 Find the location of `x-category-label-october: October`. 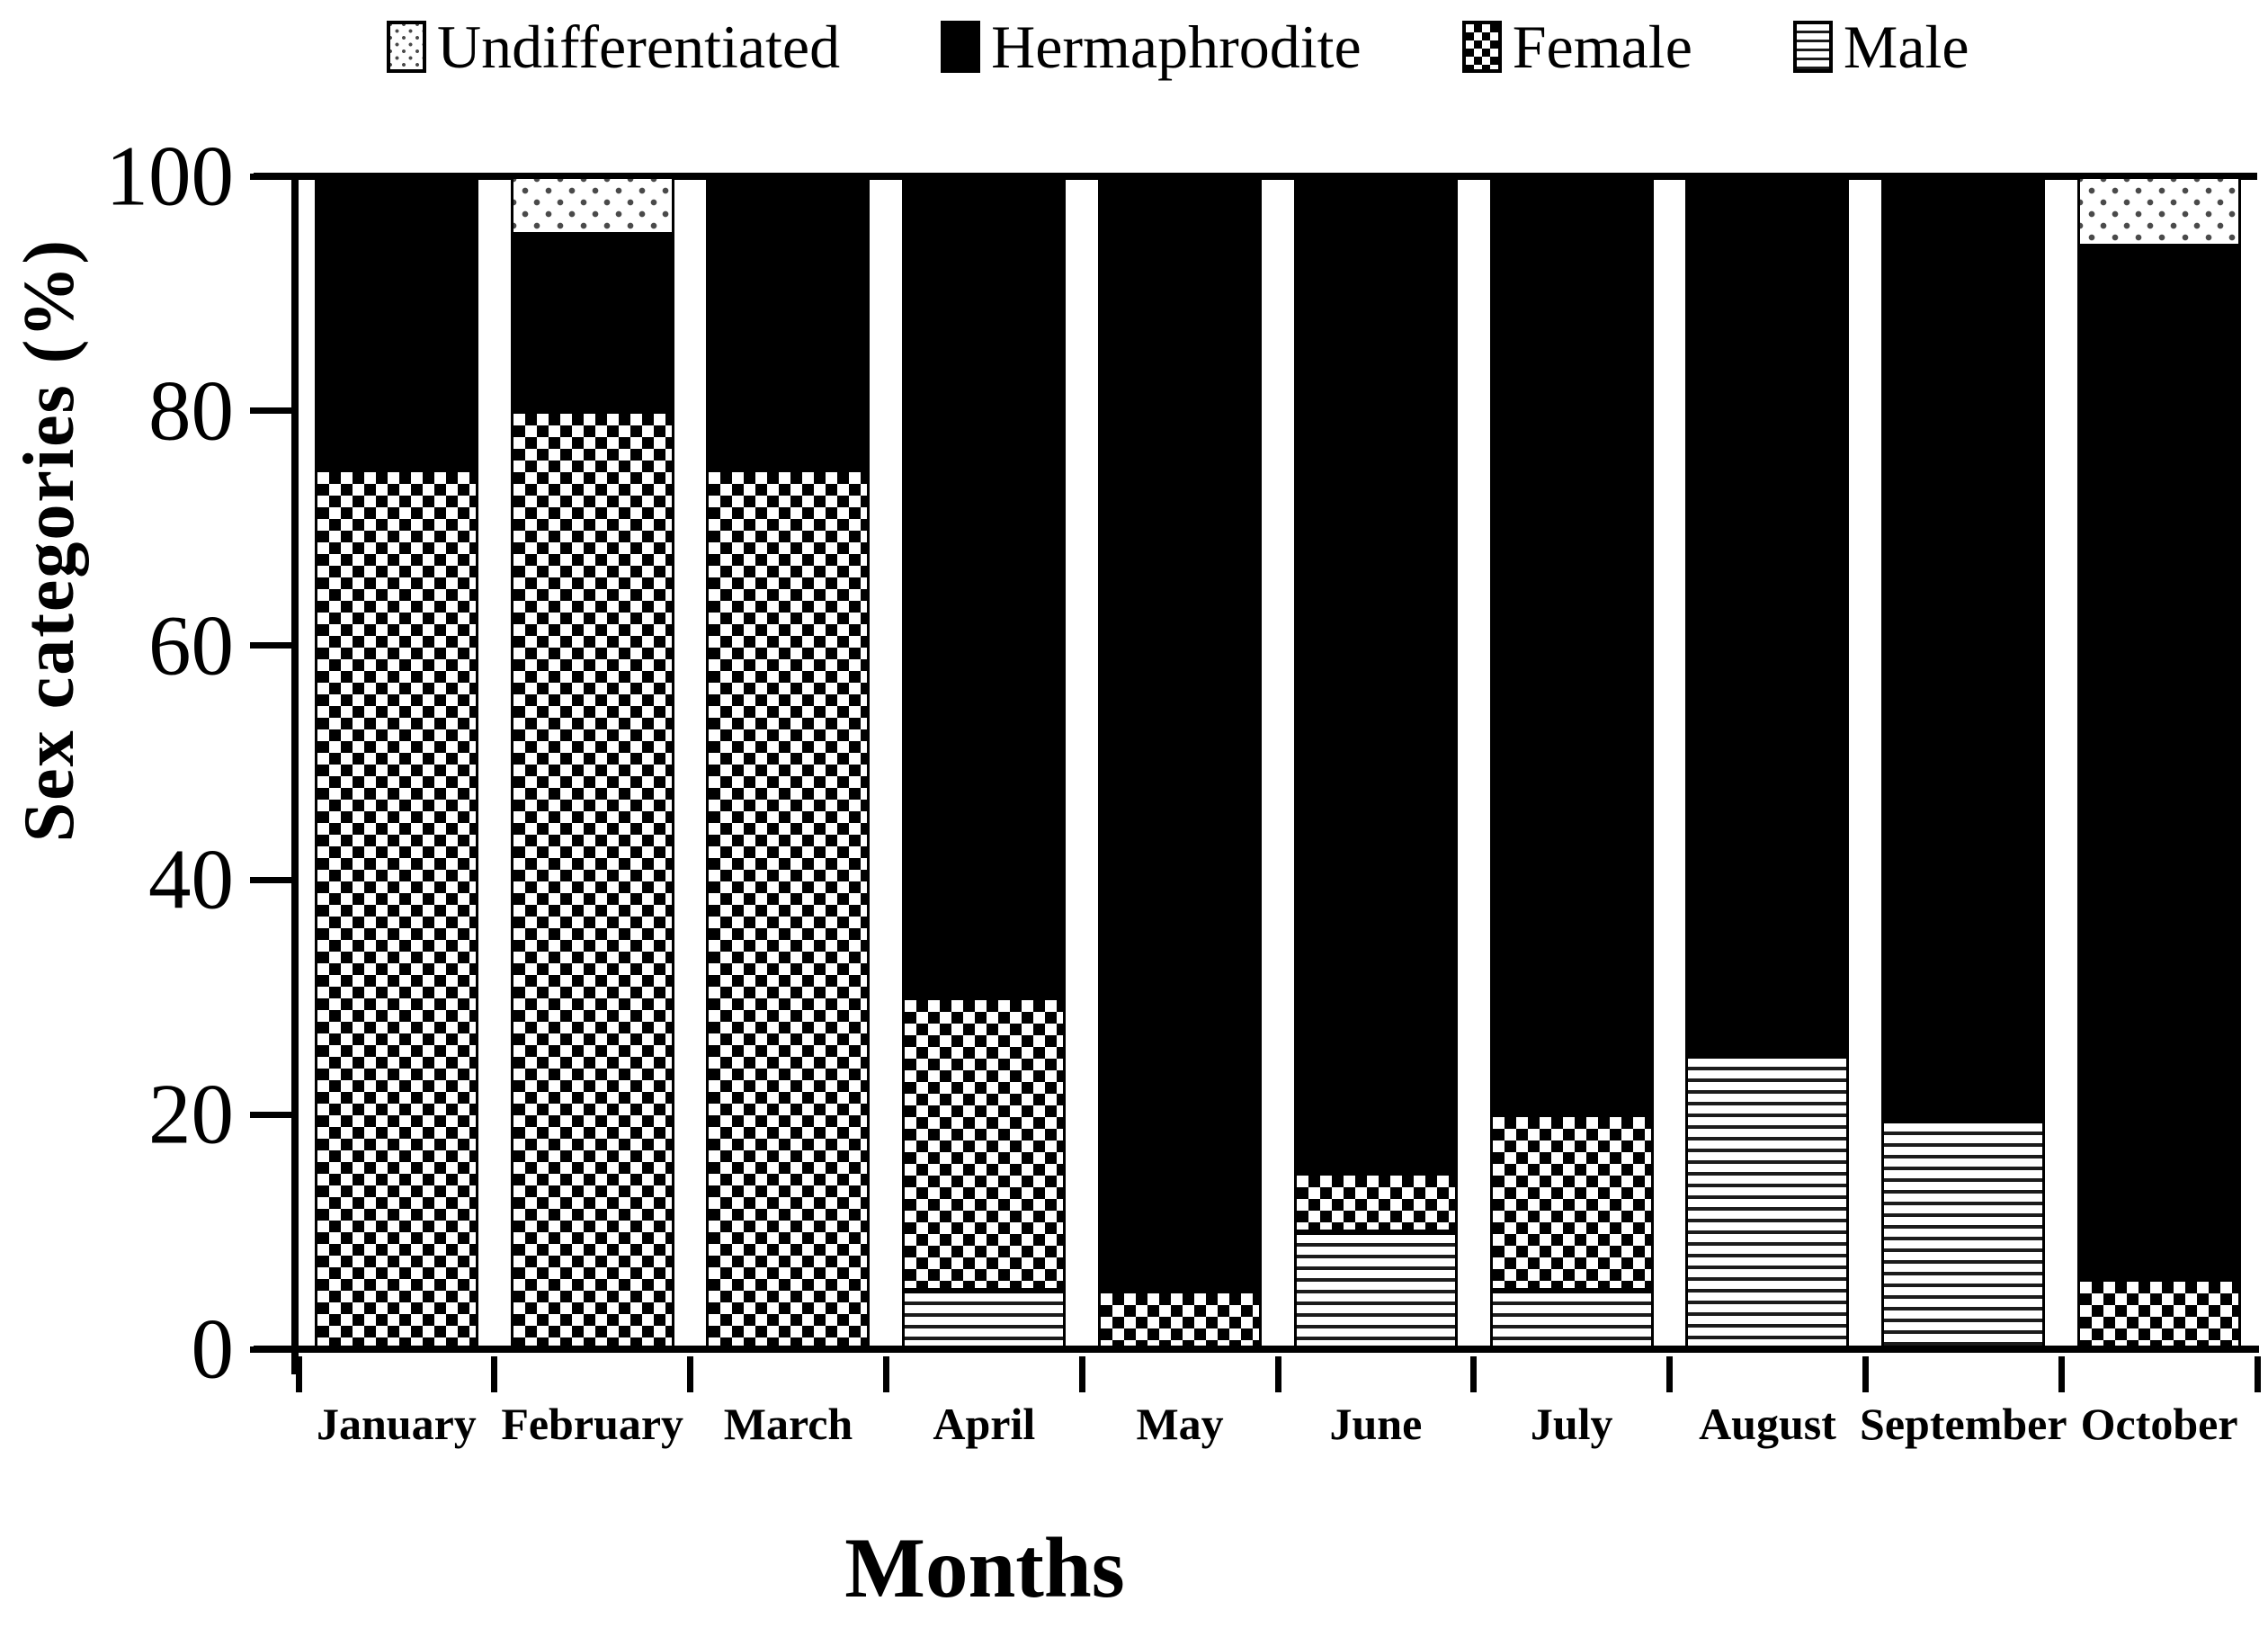

x-category-label-october: October is located at coordinates (2159, 1424).